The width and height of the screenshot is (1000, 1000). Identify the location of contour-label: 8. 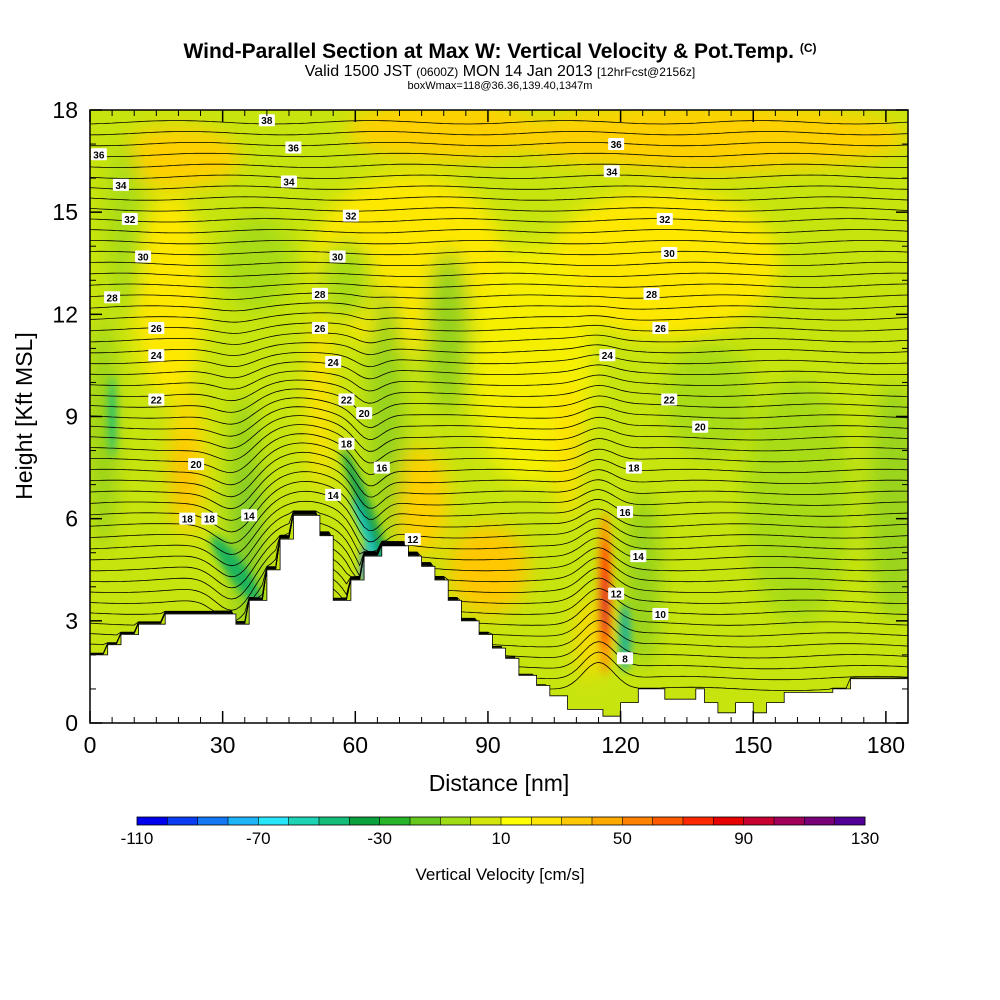
(625, 658).